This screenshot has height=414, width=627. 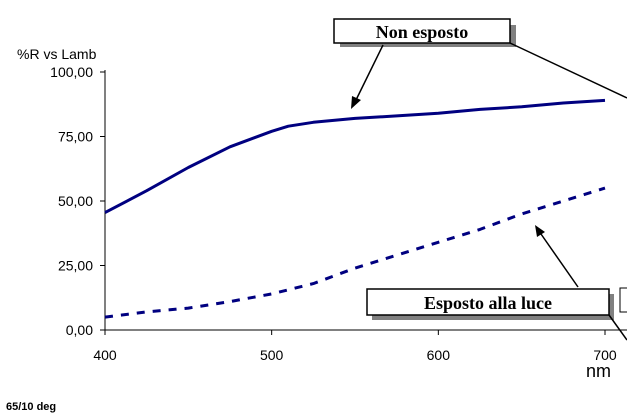 What do you see at coordinates (439, 355) in the screenshot?
I see `x-tick-label: 600` at bounding box center [439, 355].